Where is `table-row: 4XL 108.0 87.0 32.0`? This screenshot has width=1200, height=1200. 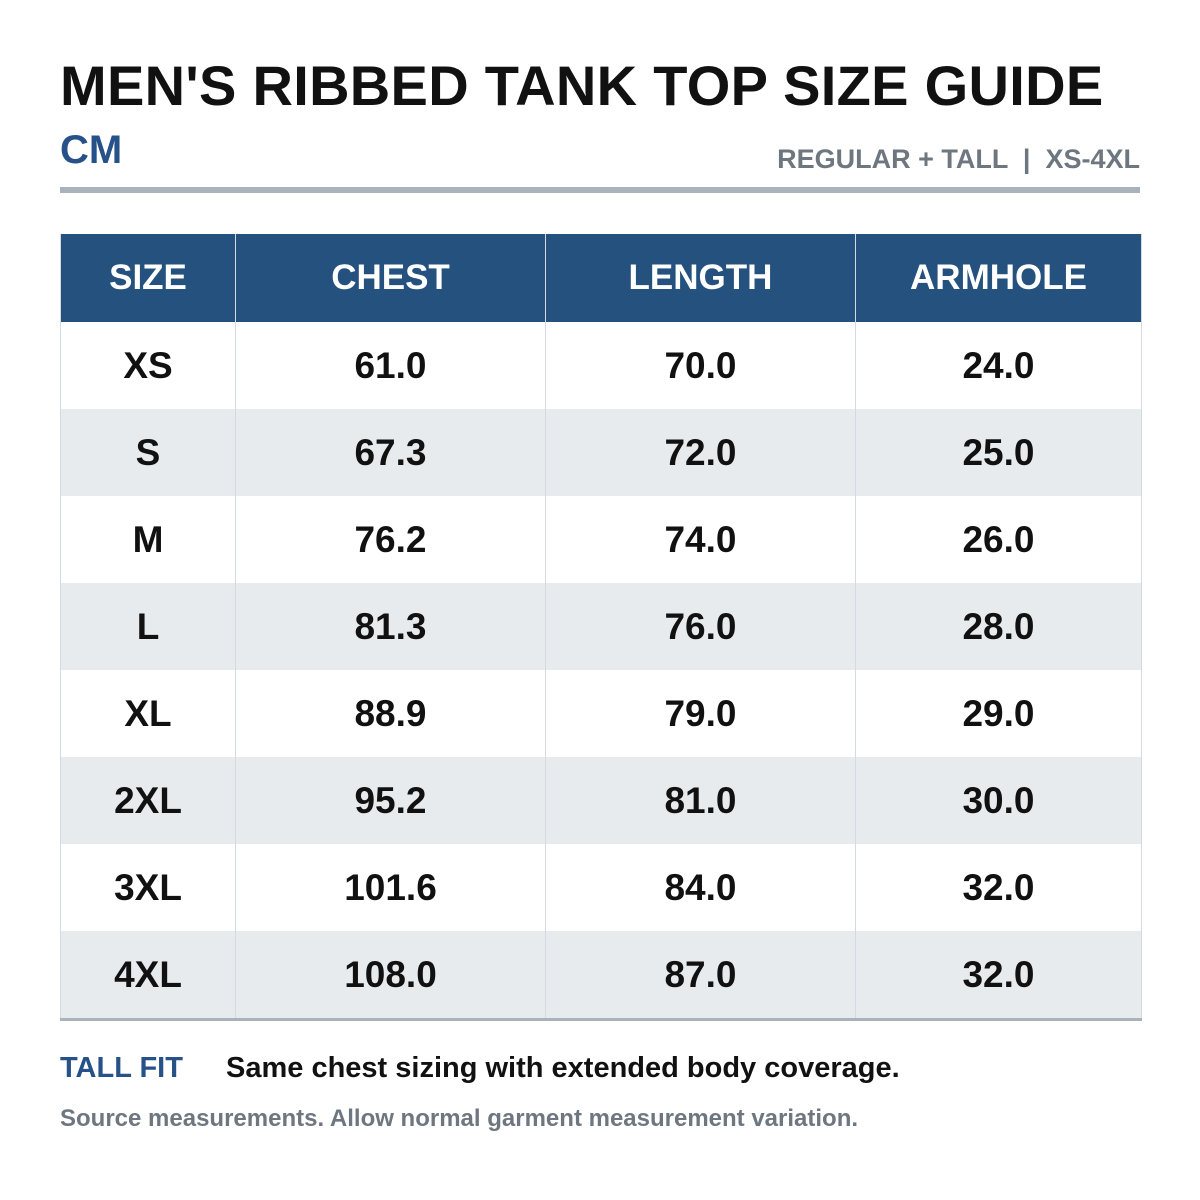 table-row: 4XL 108.0 87.0 32.0 is located at coordinates (601, 976).